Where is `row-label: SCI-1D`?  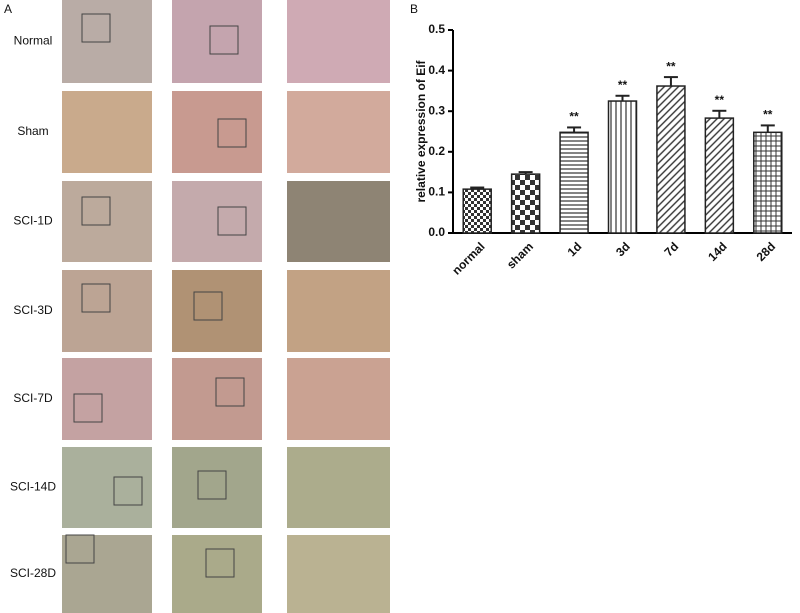 row-label: SCI-1D is located at coordinates (33, 221).